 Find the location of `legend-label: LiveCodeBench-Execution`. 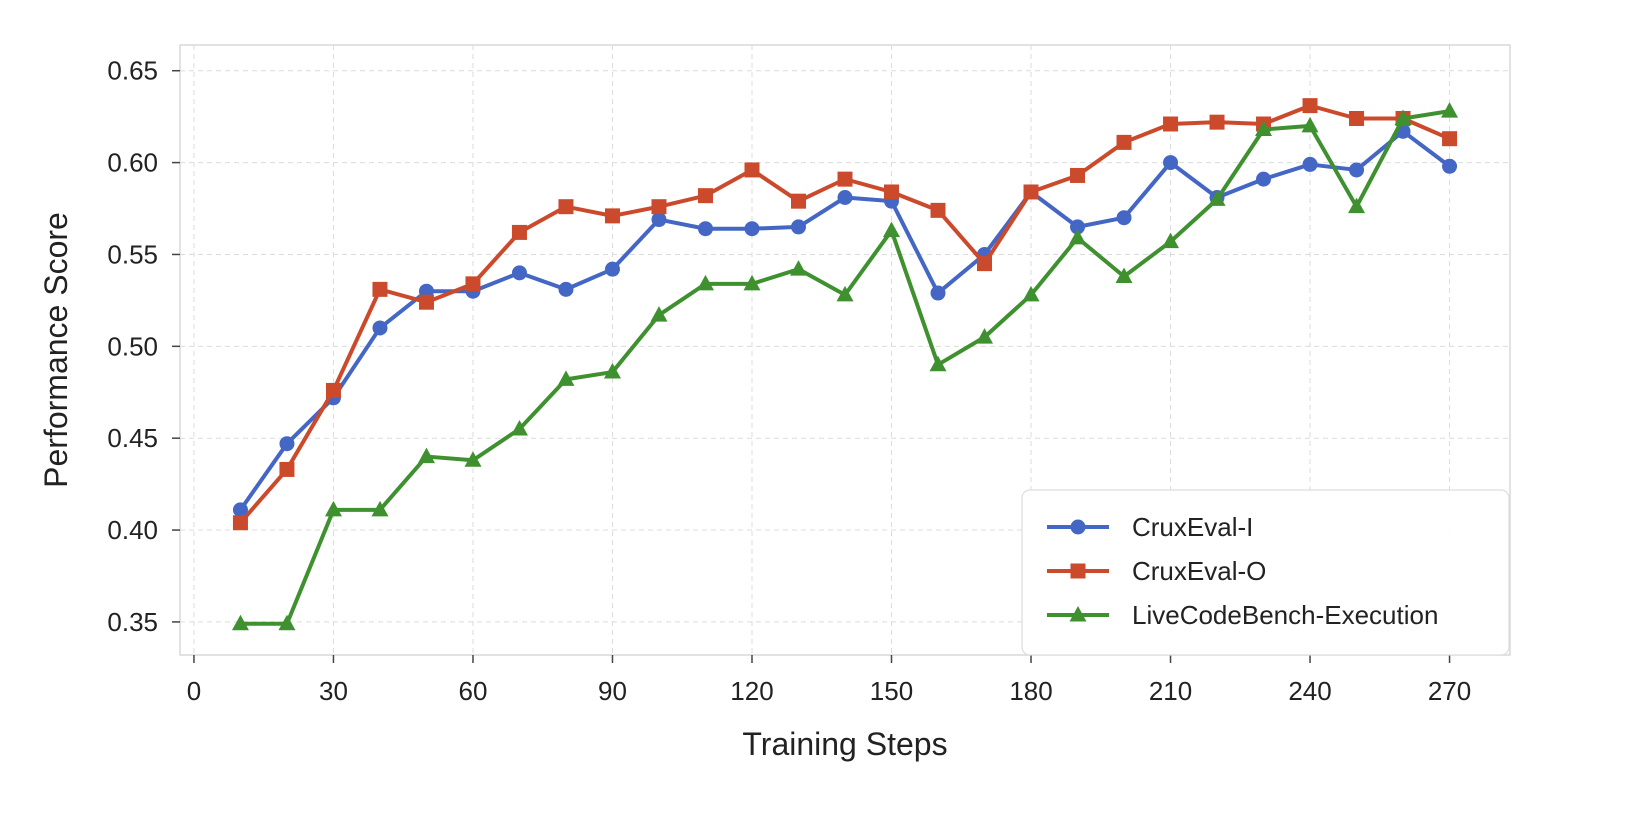

legend-label: LiveCodeBench-Execution is located at coordinates (1285, 615).